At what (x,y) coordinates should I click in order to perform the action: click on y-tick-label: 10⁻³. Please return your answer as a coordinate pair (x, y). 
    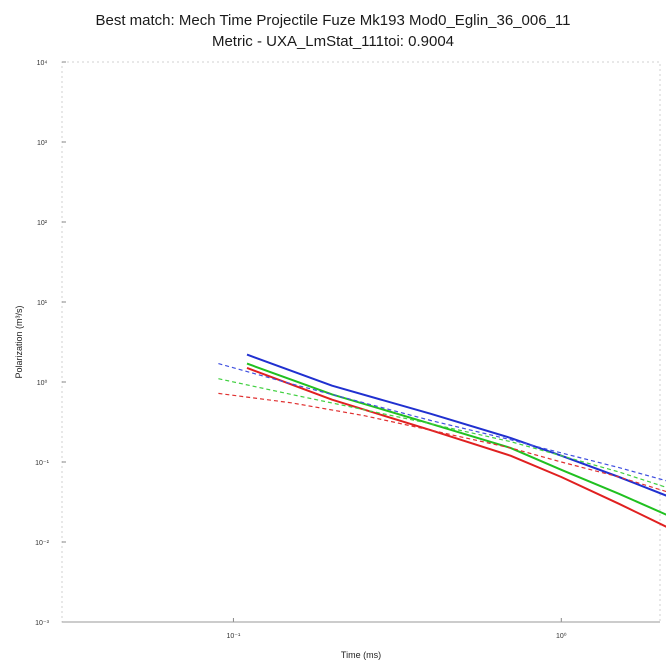
    Looking at the image, I should click on (42, 623).